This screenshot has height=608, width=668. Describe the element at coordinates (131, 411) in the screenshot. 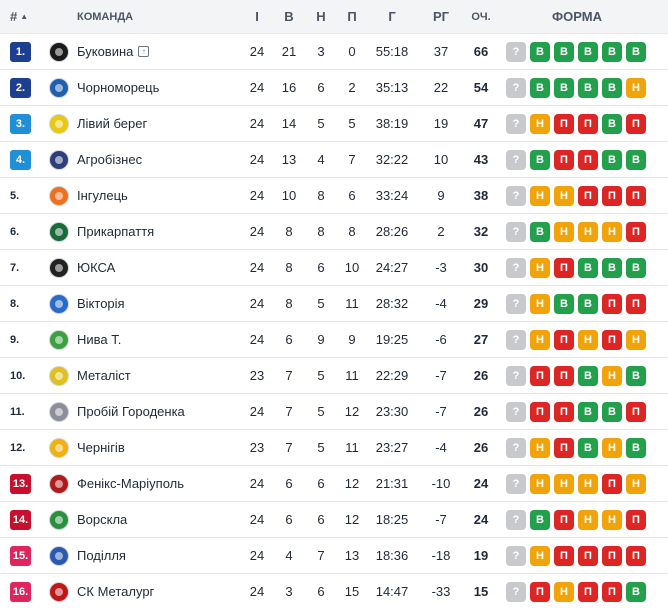

I see `team-name-link: Пробій Городенка` at that location.